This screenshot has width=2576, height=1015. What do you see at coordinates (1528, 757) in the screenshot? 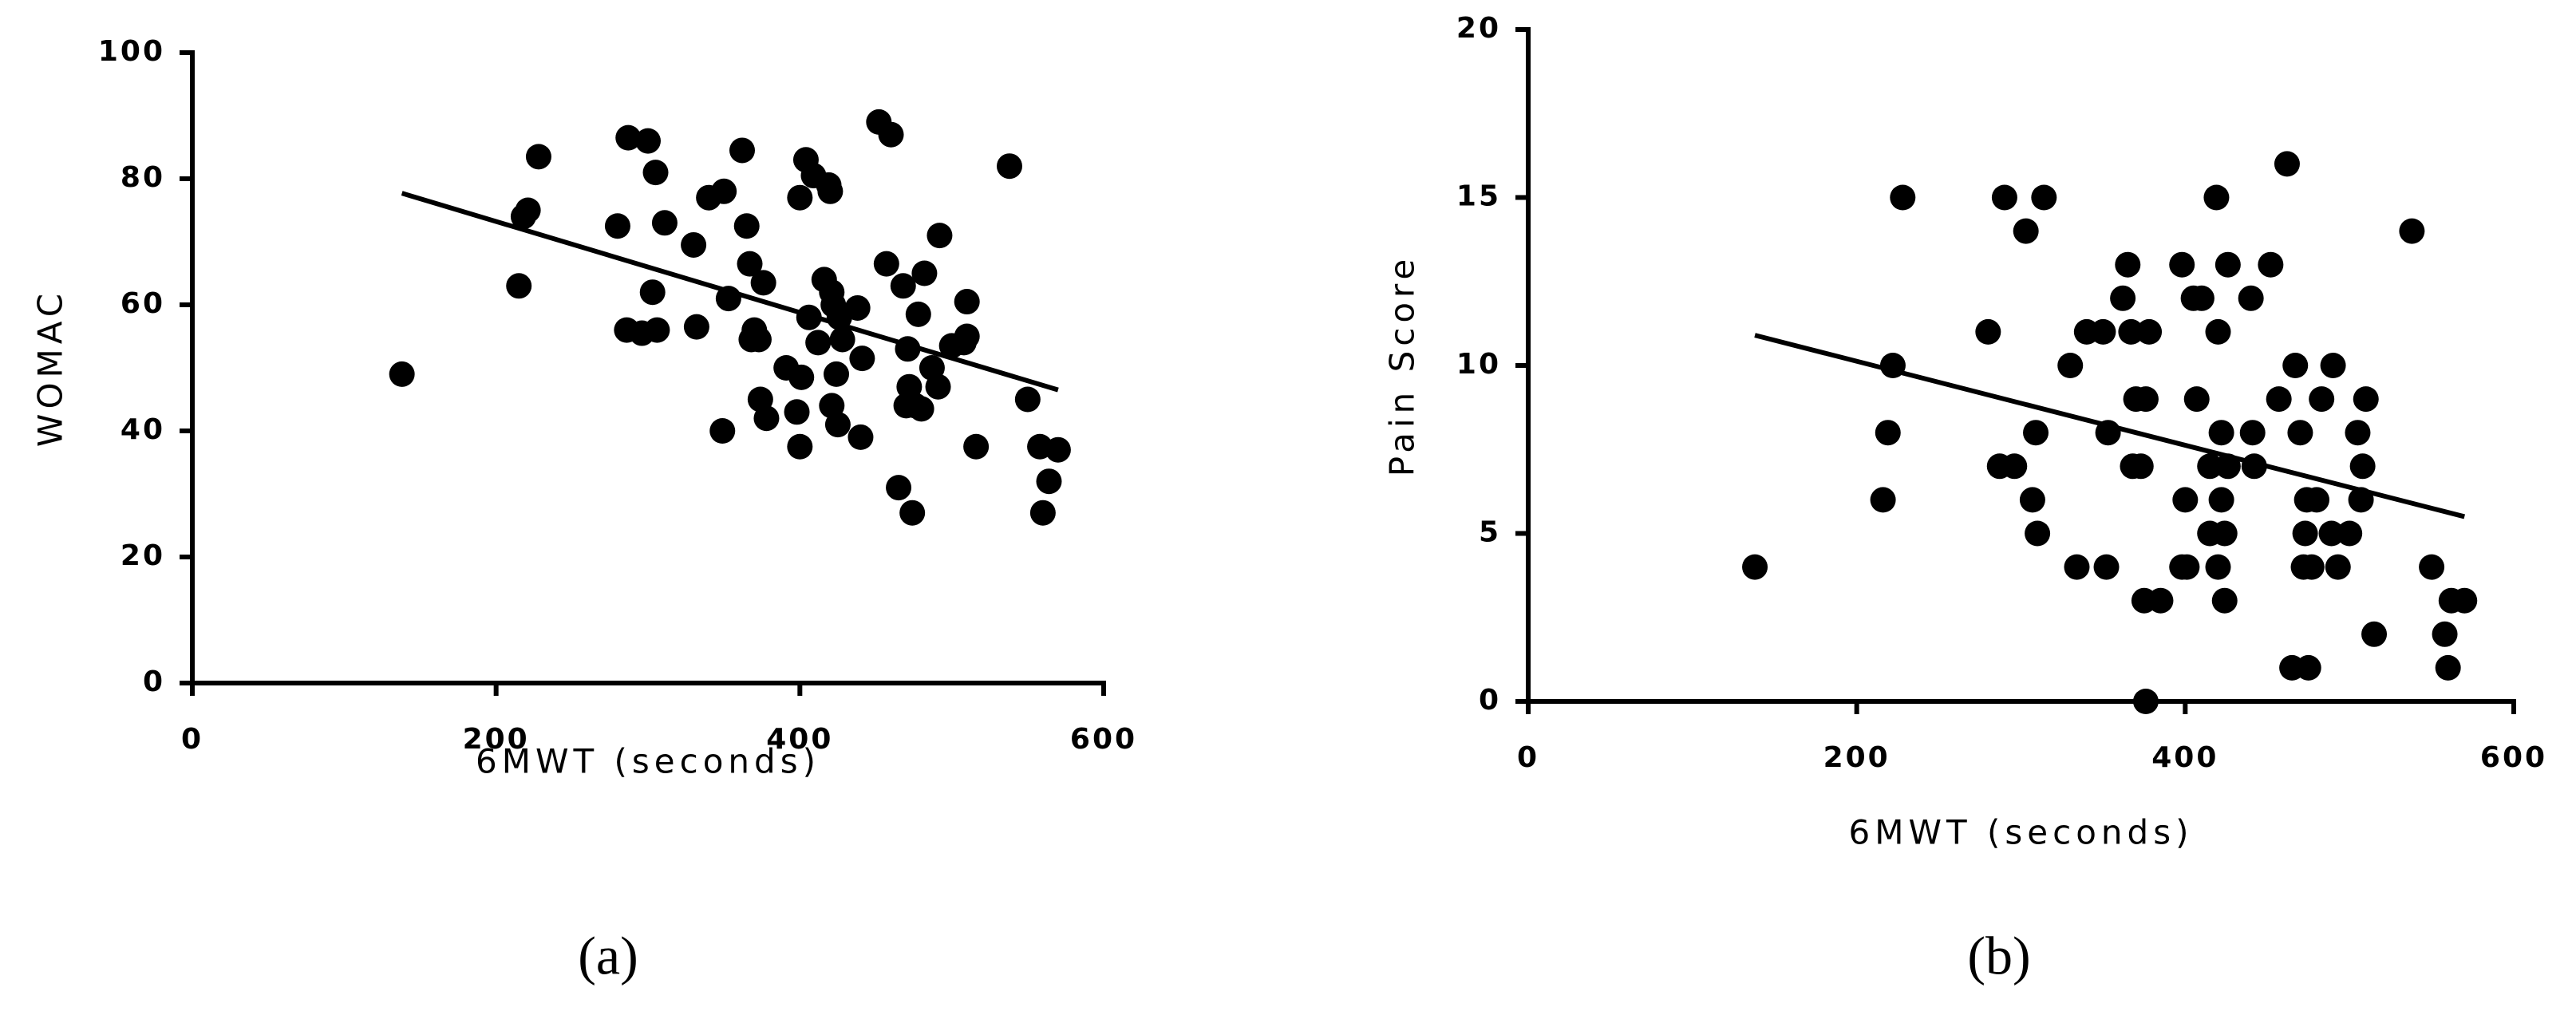
I see `x-tick-label: 0` at bounding box center [1528, 757].